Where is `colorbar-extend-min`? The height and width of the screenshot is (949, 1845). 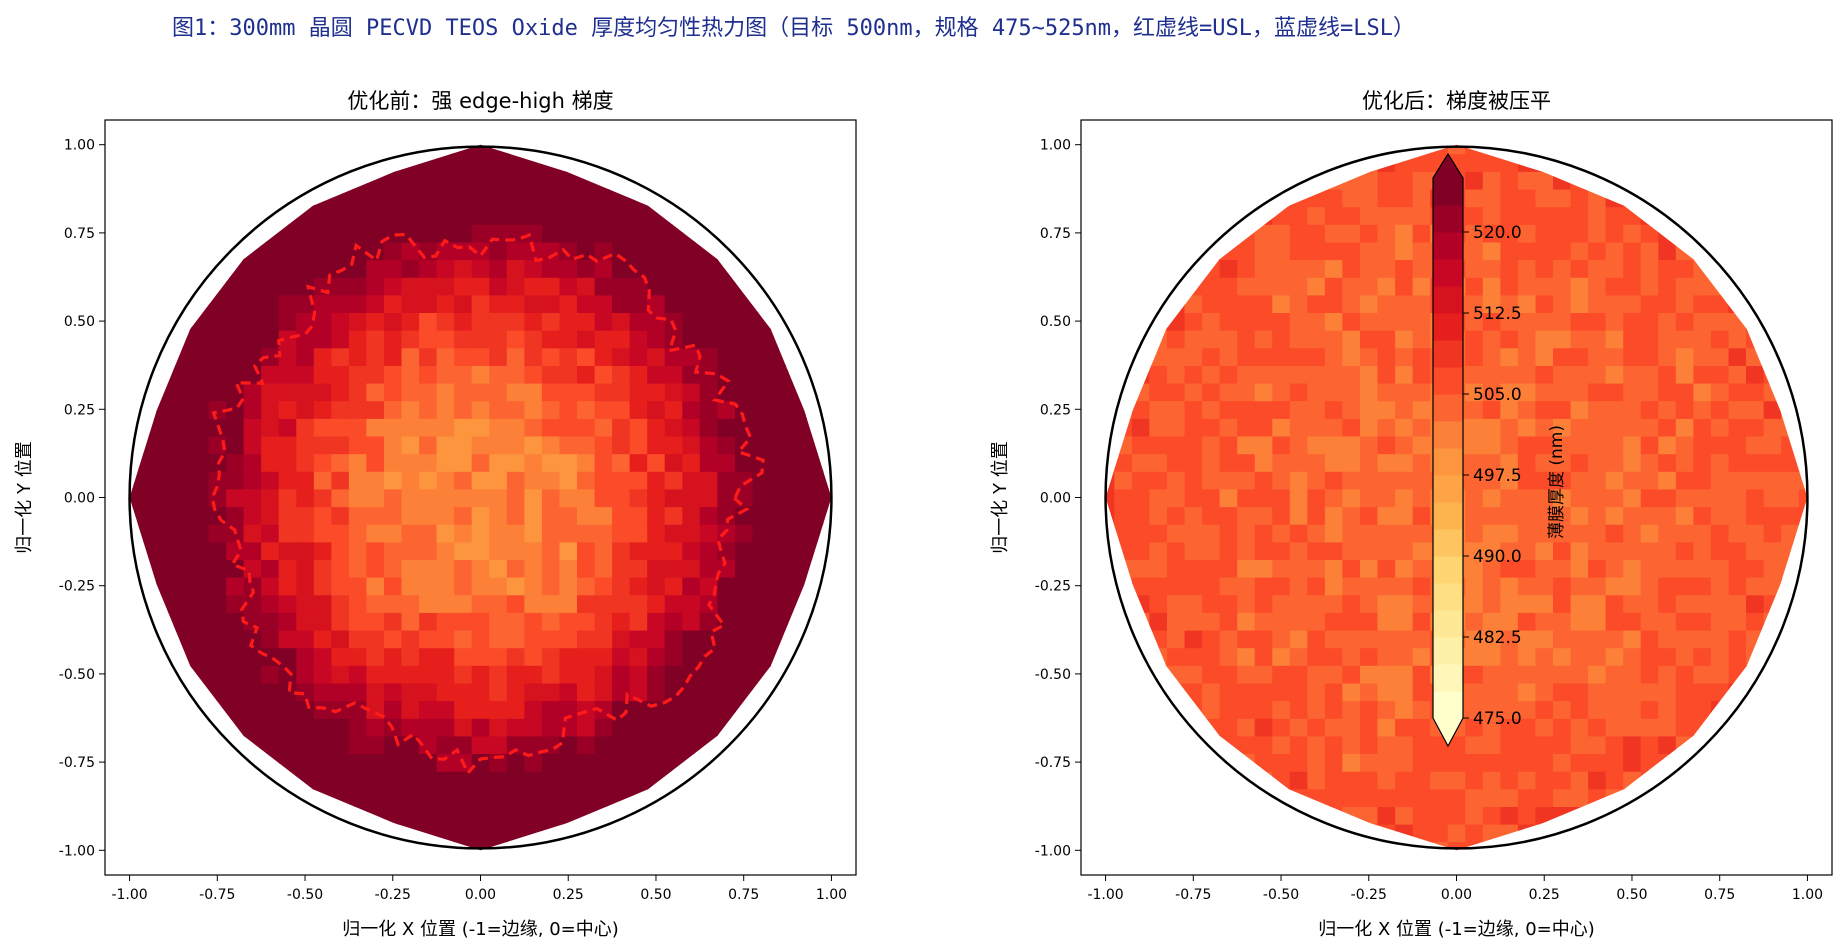
colorbar-extend-min is located at coordinates (1448, 732).